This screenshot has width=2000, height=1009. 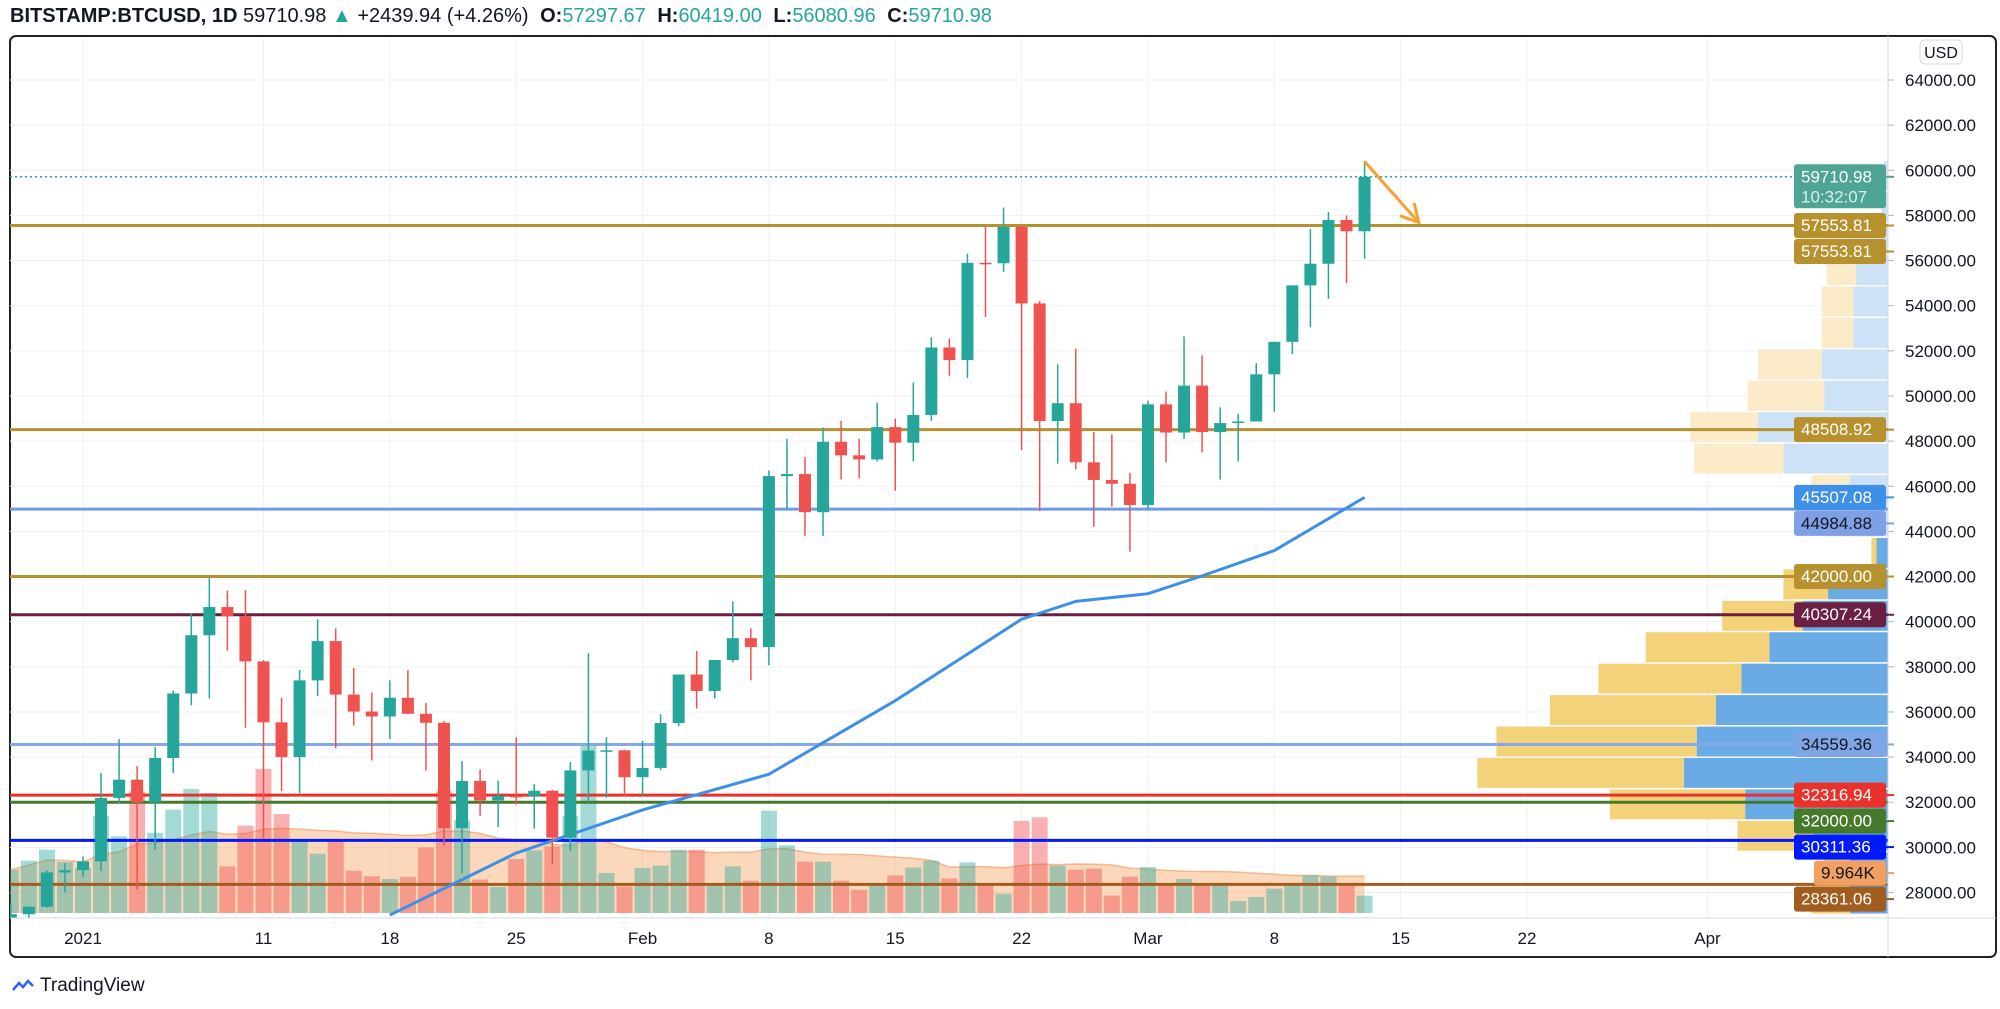 What do you see at coordinates (895, 938) in the screenshot?
I see `date-tick-label: 15` at bounding box center [895, 938].